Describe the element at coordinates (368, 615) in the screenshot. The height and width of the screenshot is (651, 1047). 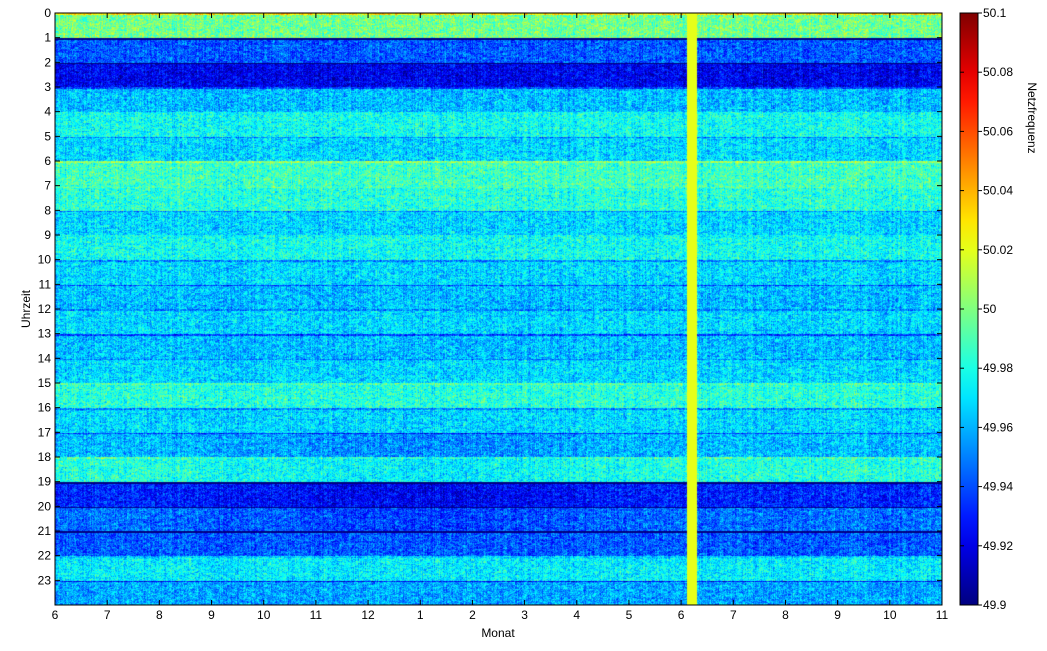
I see `x-tick-label-6: 12` at that location.